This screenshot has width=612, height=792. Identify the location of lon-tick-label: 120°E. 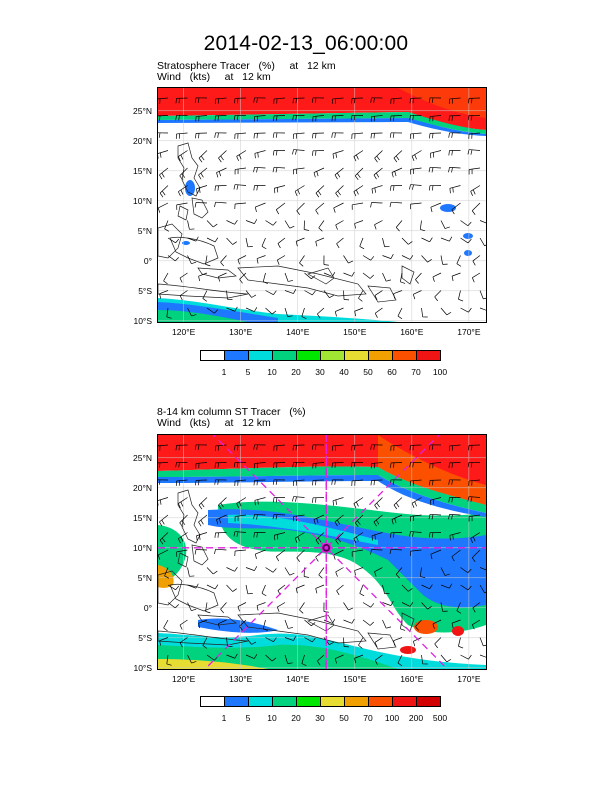
(184, 679).